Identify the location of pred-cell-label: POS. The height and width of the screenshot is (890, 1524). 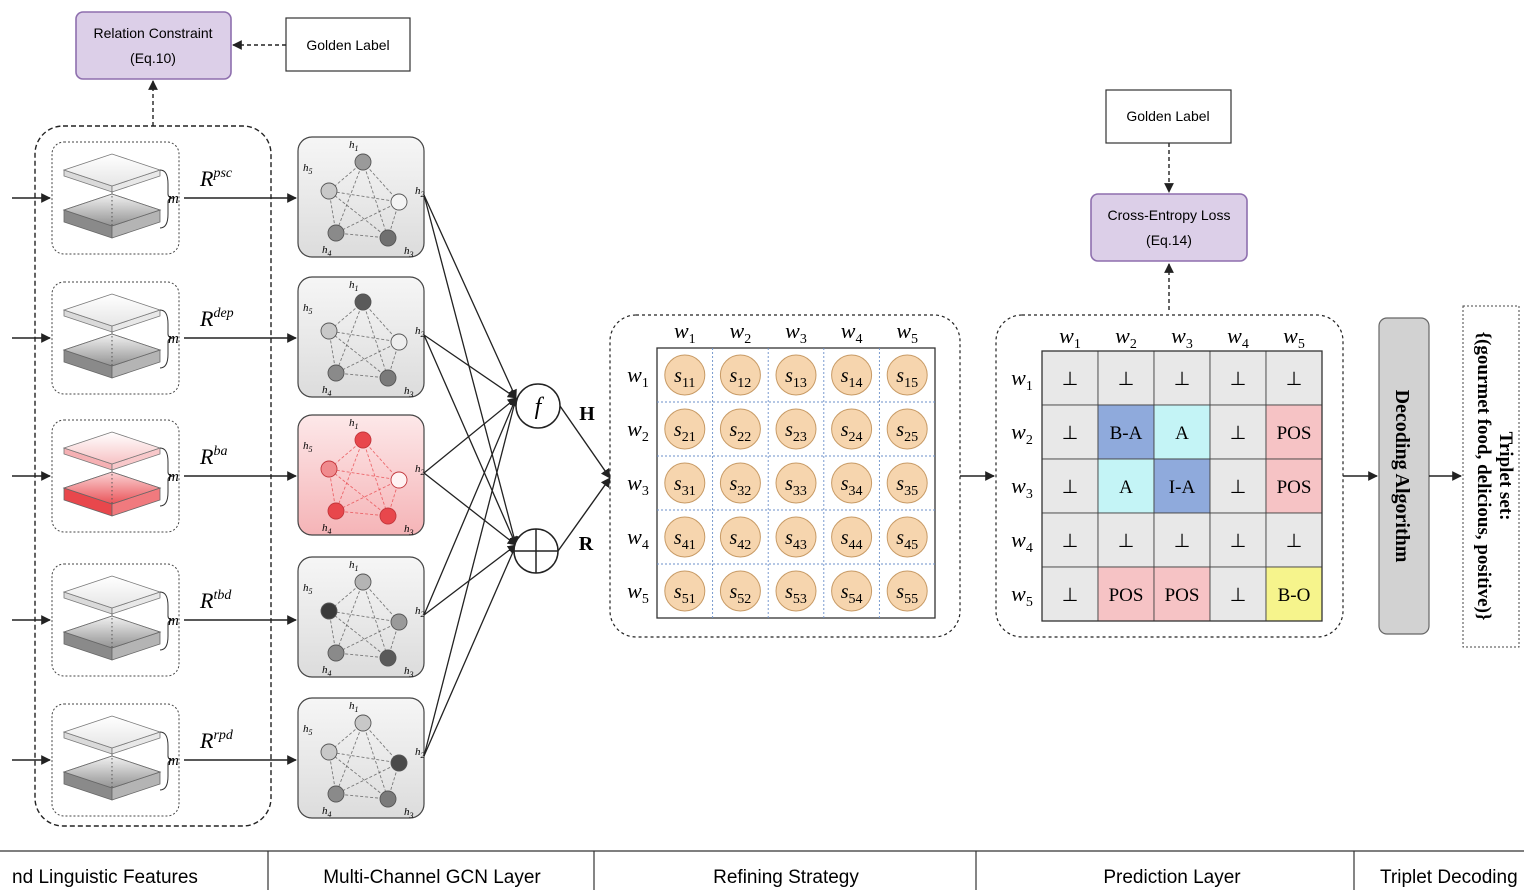
(1294, 487).